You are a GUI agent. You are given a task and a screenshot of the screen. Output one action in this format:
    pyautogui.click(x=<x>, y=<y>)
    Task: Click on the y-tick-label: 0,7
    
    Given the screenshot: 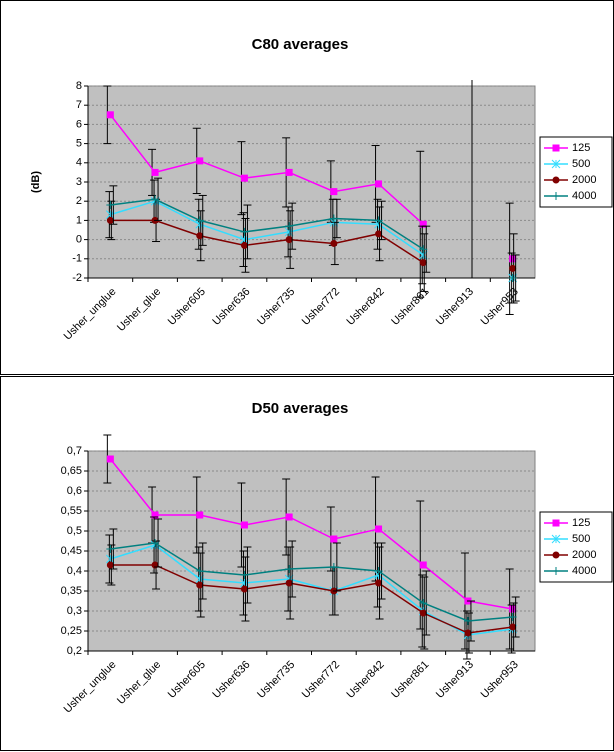 What is the action you would take?
    pyautogui.click(x=74, y=451)
    